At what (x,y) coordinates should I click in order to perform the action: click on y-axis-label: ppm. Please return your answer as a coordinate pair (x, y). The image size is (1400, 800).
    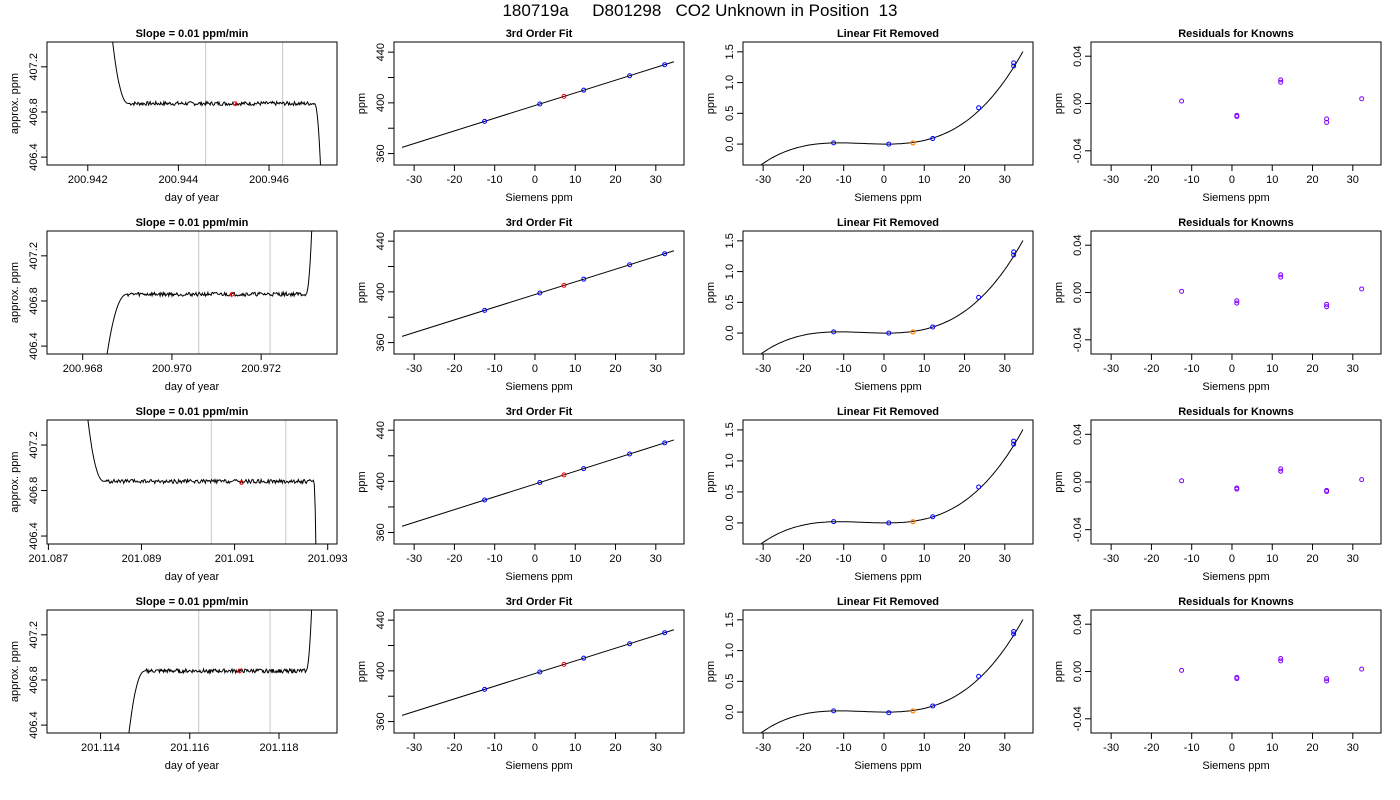
    Looking at the image, I should click on (711, 671).